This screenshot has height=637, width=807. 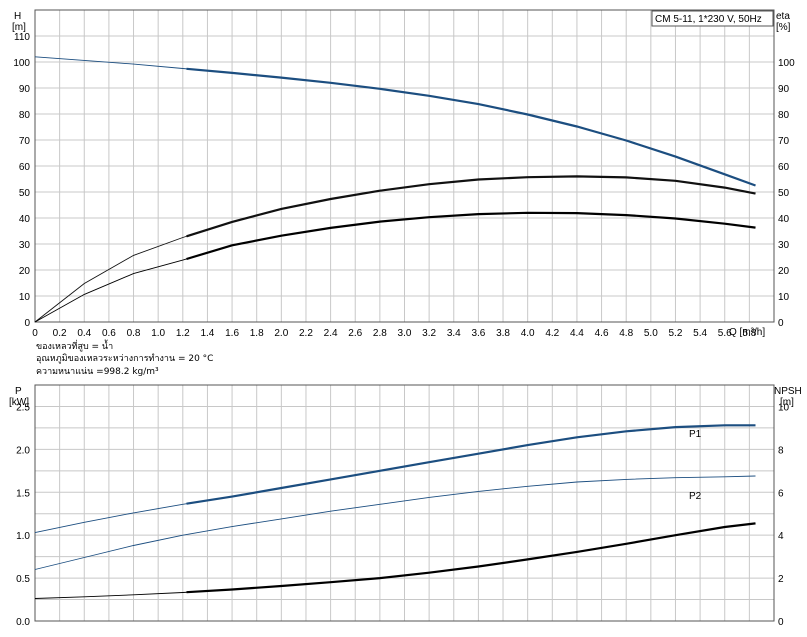 What do you see at coordinates (700, 333) in the screenshot?
I see `x-tick-label: 5.4` at bounding box center [700, 333].